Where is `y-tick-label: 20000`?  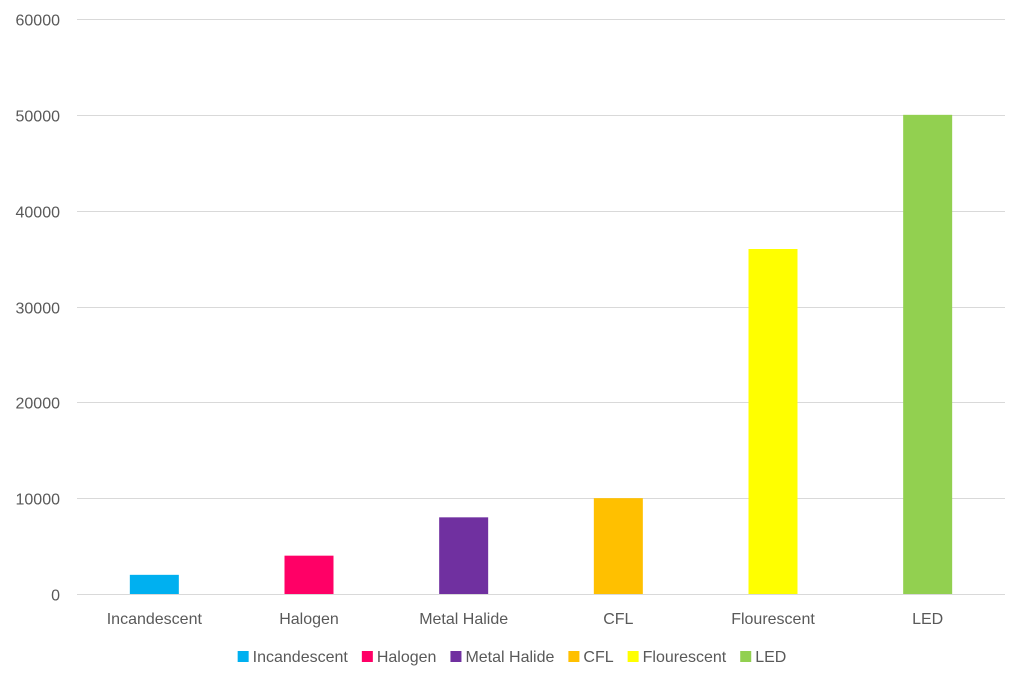 y-tick-label: 20000 is located at coordinates (38, 404).